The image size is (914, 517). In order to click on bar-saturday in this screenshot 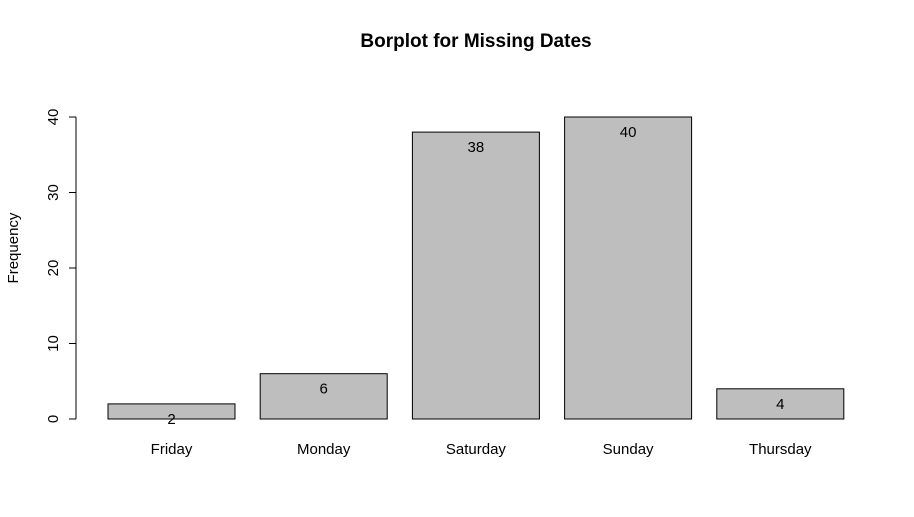, I will do `click(475, 275)`.